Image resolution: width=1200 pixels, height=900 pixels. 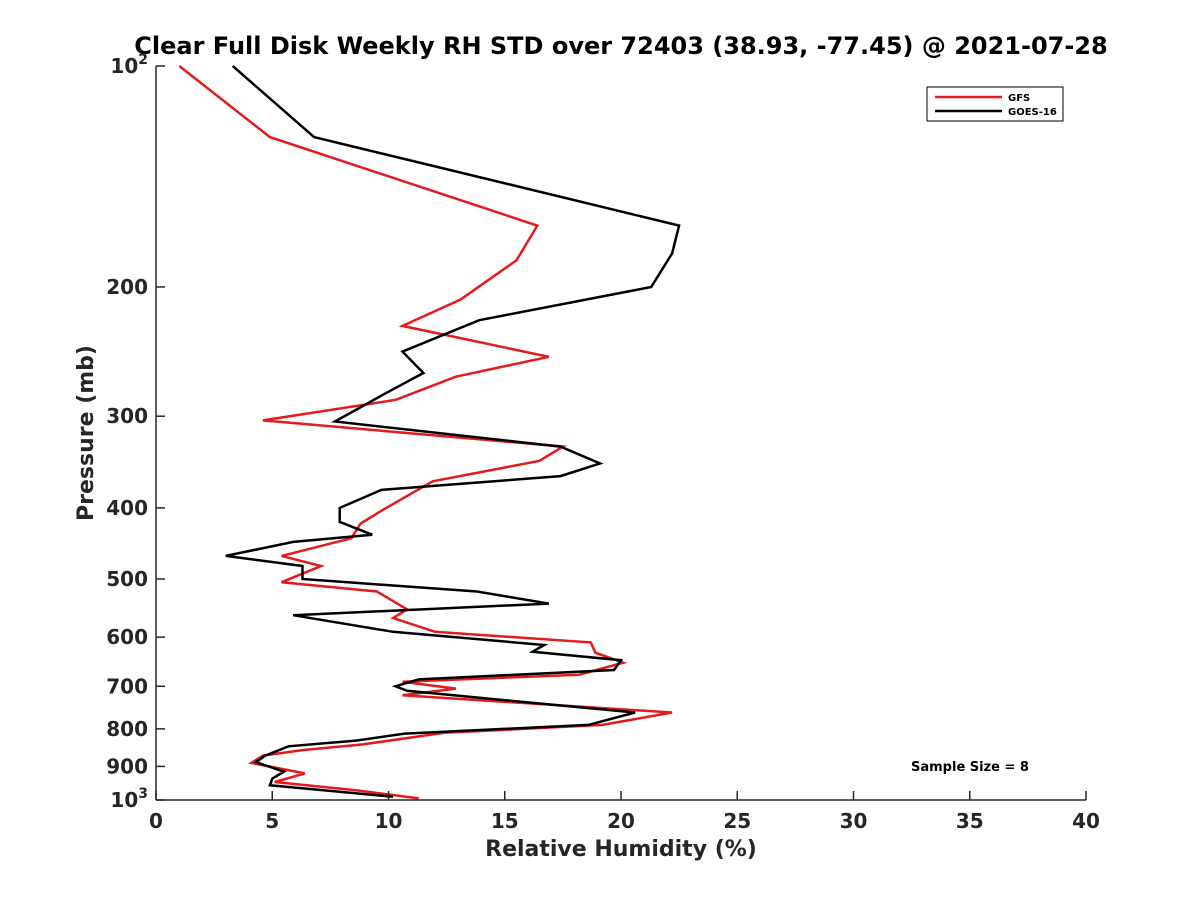 I want to click on legend: GFS GOES-16, so click(x=995, y=104).